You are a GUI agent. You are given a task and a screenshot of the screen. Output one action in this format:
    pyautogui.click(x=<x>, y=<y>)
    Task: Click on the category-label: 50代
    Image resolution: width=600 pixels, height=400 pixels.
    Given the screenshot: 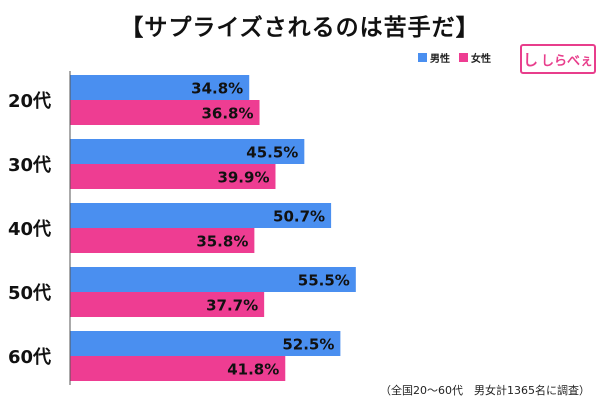 What is the action you would take?
    pyautogui.click(x=29, y=293)
    